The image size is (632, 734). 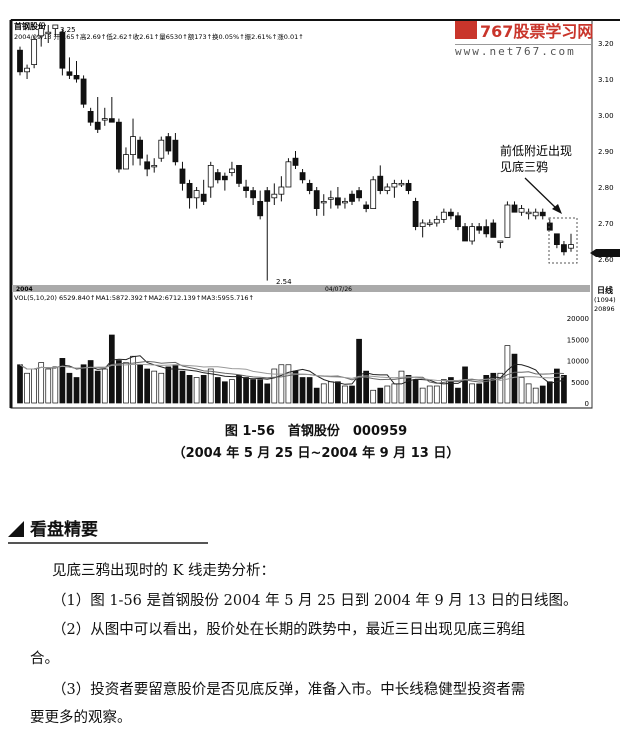 What do you see at coordinates (24, 289) in the screenshot?
I see `date-bar-start: 2004` at bounding box center [24, 289].